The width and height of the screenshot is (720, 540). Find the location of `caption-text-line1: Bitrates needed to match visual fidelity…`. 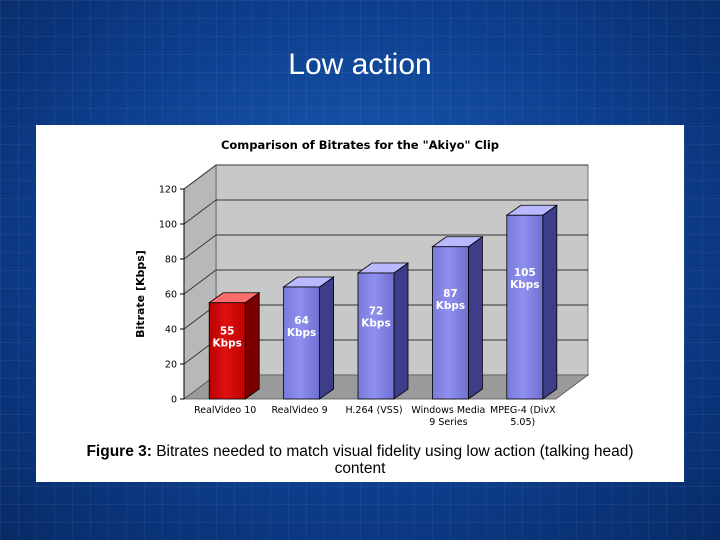

caption-text-line1: Bitrates needed to match visual fidelity… is located at coordinates (395, 451).